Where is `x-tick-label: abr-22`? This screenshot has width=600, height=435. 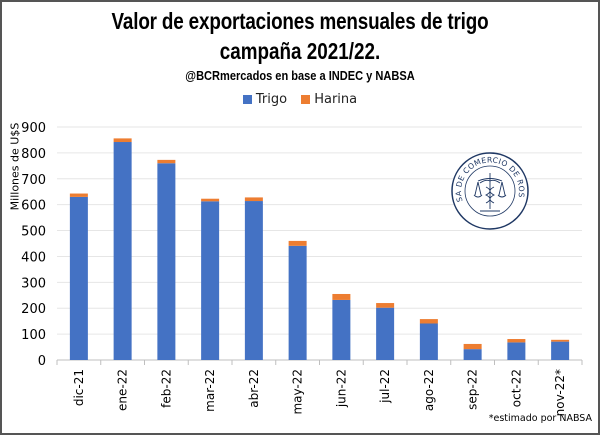 x-tick-label: abr-22 is located at coordinates (254, 388).